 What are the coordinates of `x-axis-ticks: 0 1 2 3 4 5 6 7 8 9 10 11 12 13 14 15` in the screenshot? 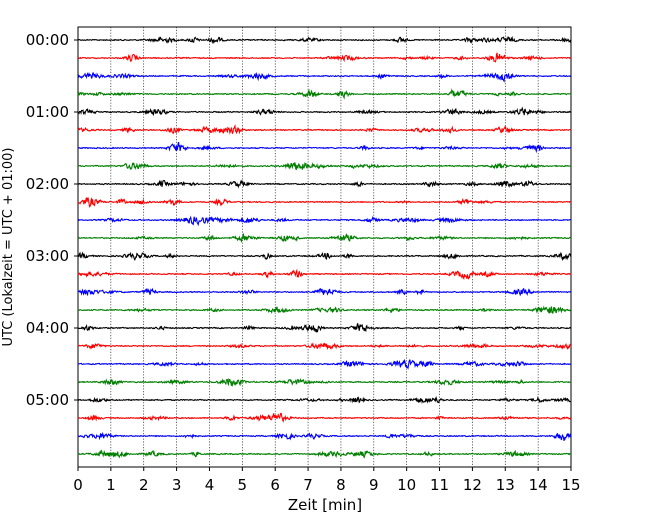 It's located at (327, 480).